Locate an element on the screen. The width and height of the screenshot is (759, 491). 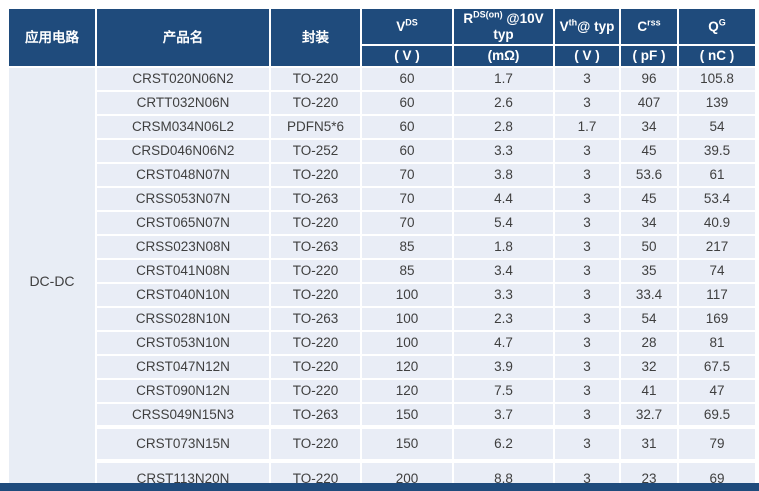
table-row: CRST048N07N TO-220 70 3.8 3 53.6 61 is located at coordinates (382, 174).